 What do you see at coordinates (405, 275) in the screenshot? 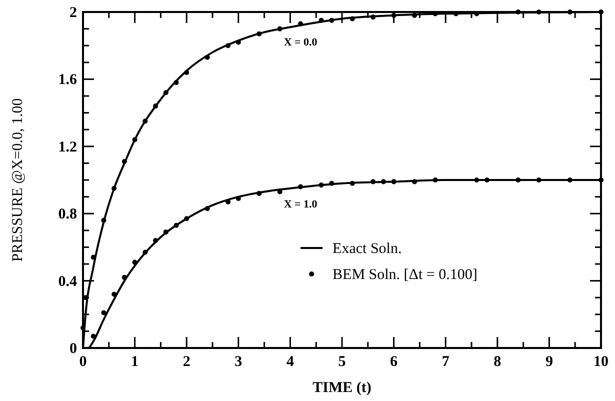
I see `legend-label: BEM Soln. [Δt = 0.100]` at bounding box center [405, 275].